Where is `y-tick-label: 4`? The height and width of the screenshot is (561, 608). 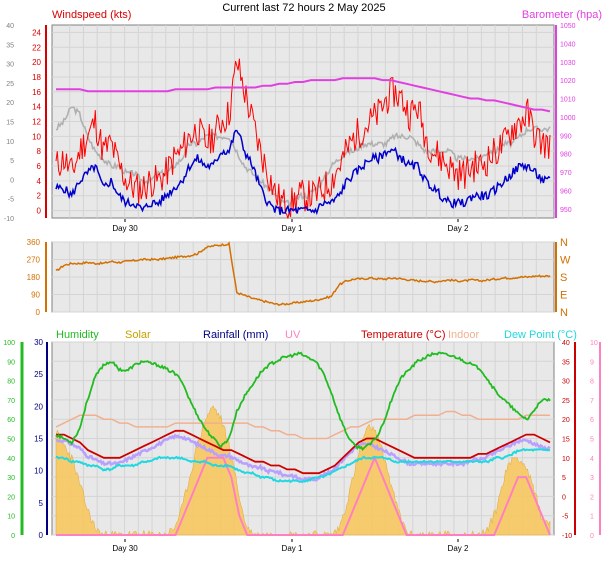
y-tick-label: 4 is located at coordinates (592, 459).